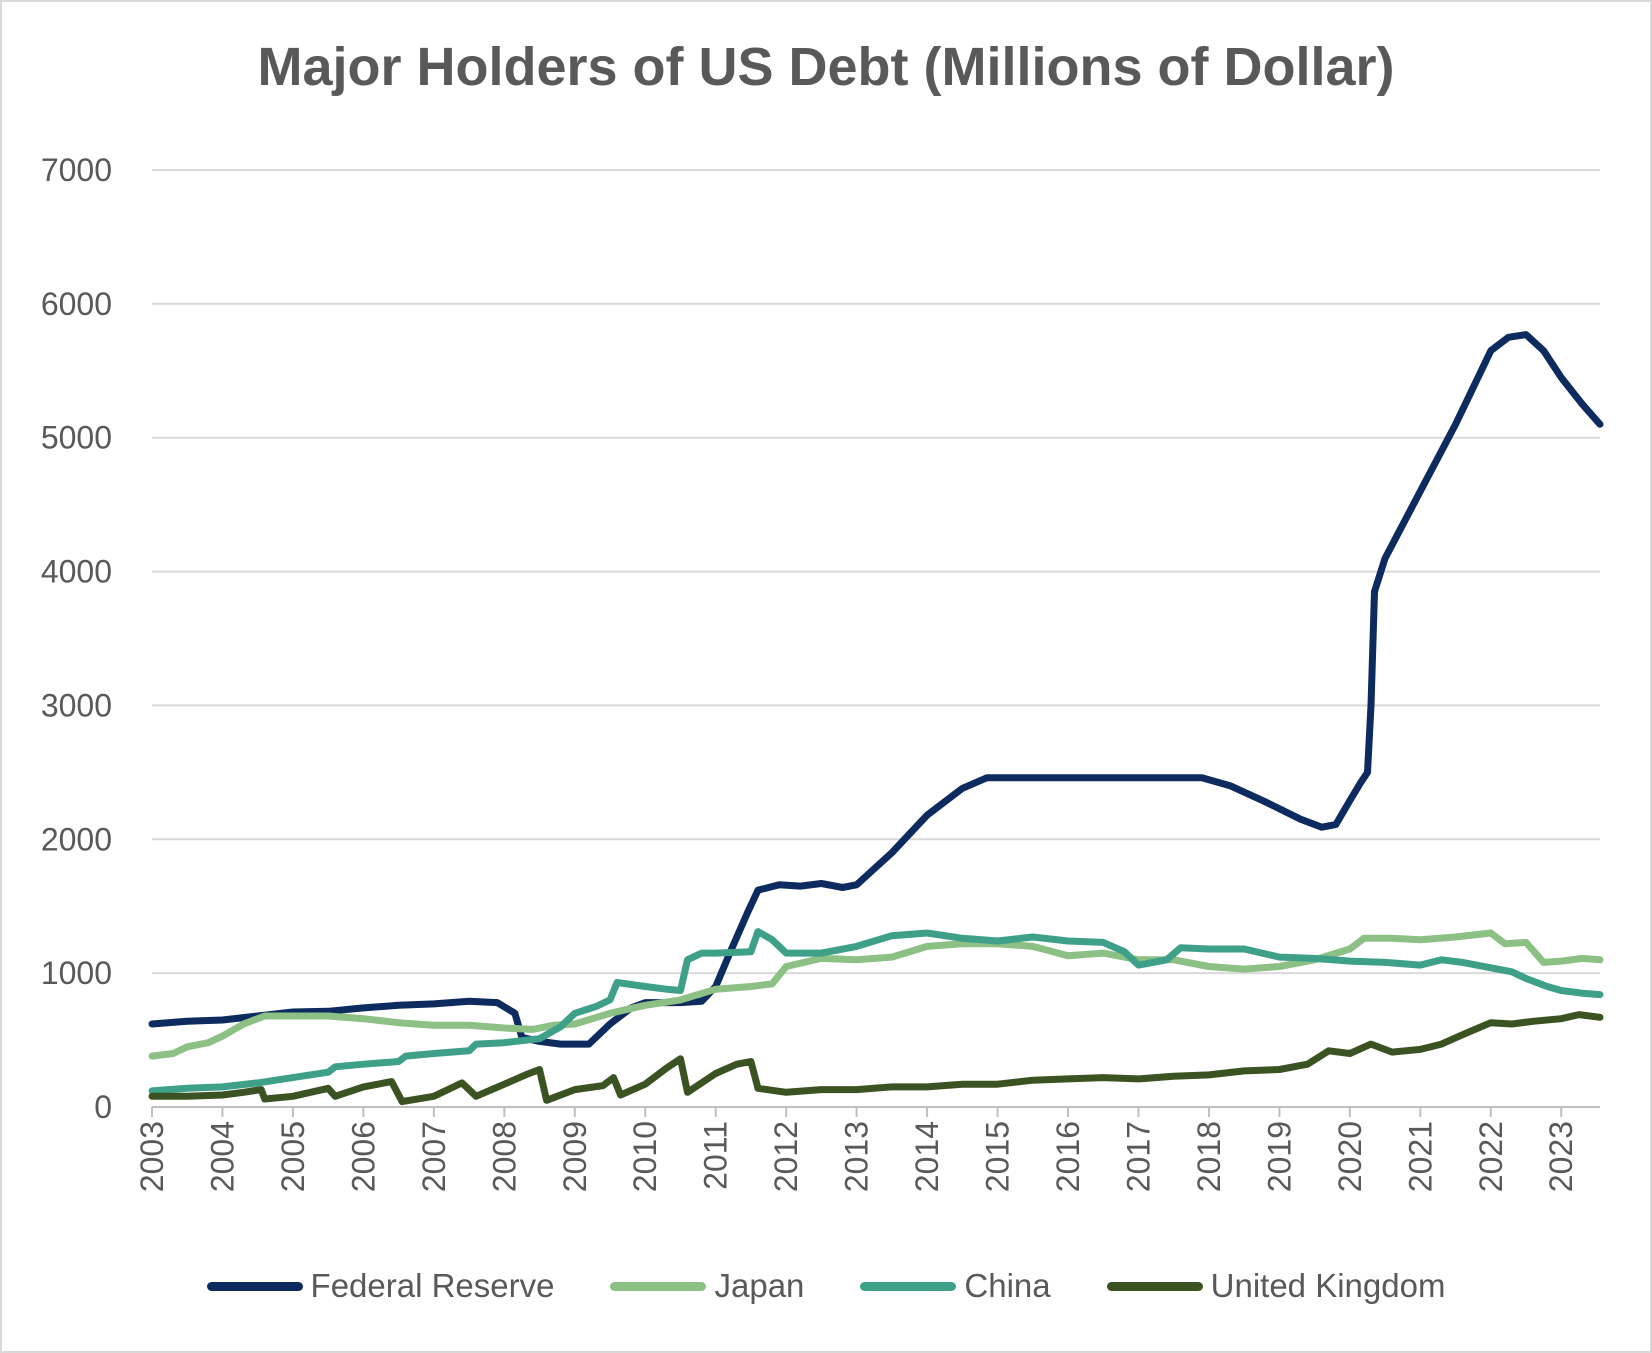  Describe the element at coordinates (293, 1156) in the screenshot. I see `x-tick-label: 2005` at that location.